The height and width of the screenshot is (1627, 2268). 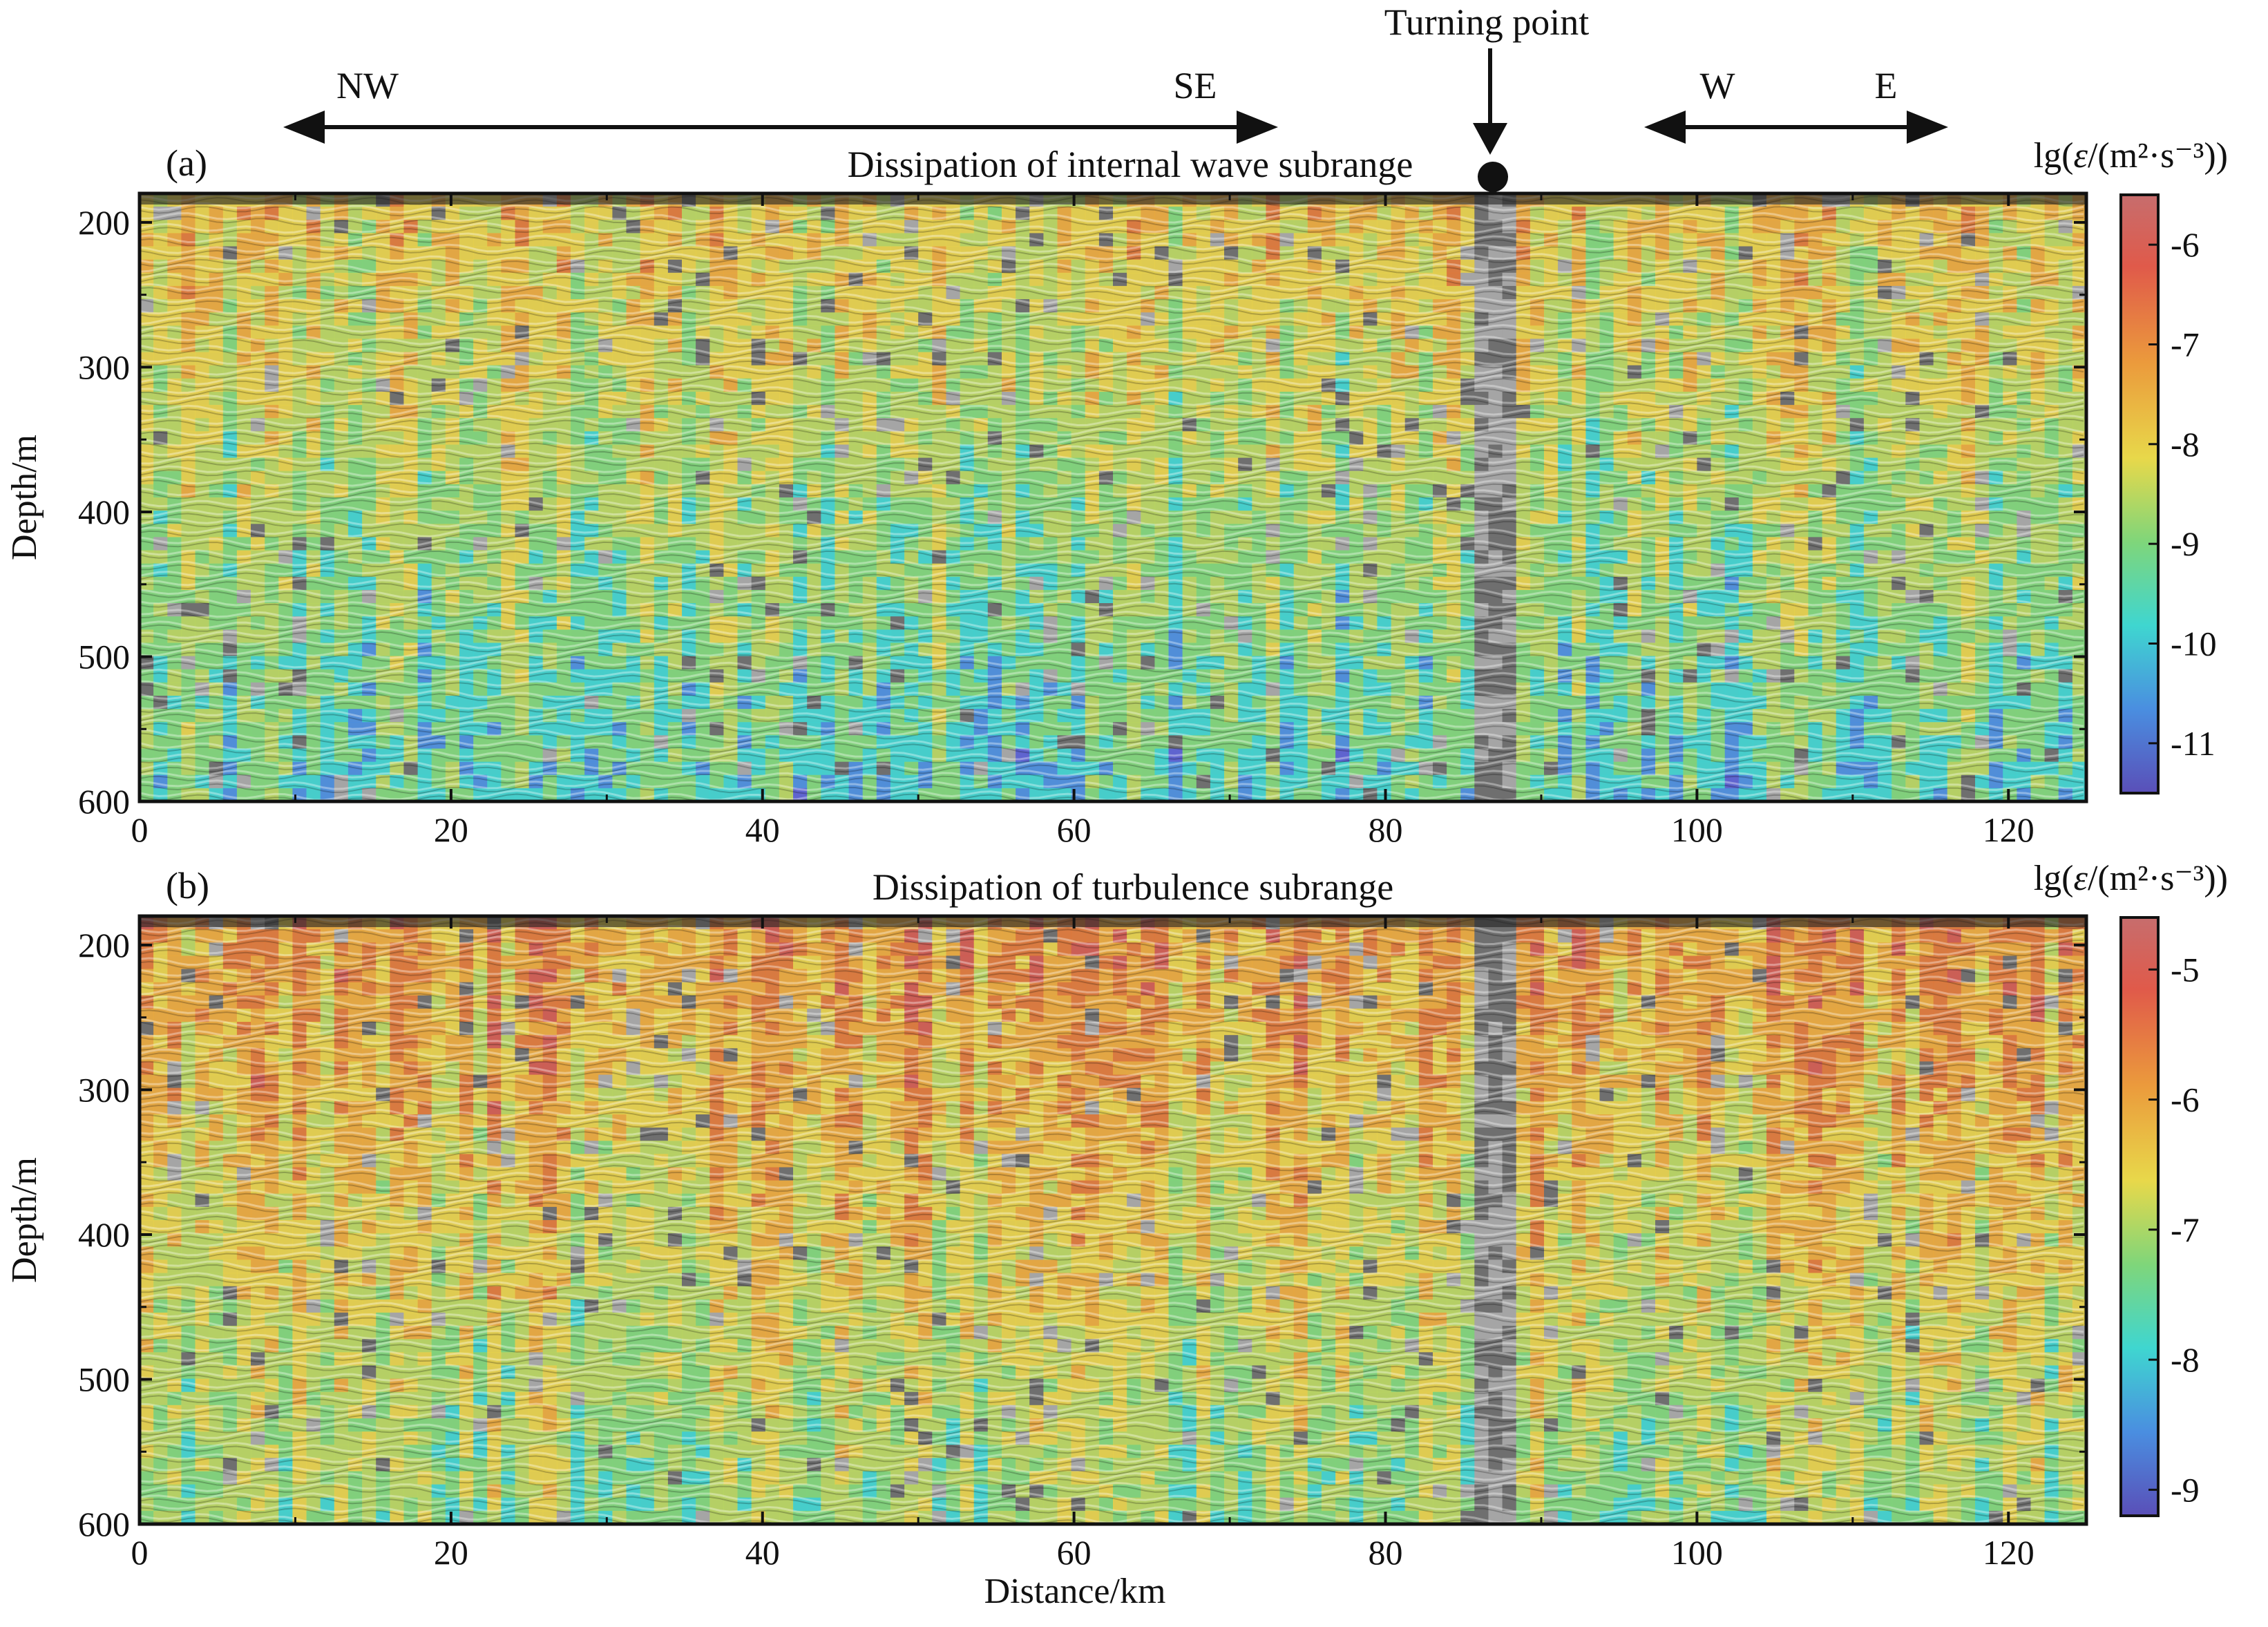 I want to click on colorbar-tick-label: -11, so click(x=2193, y=743).